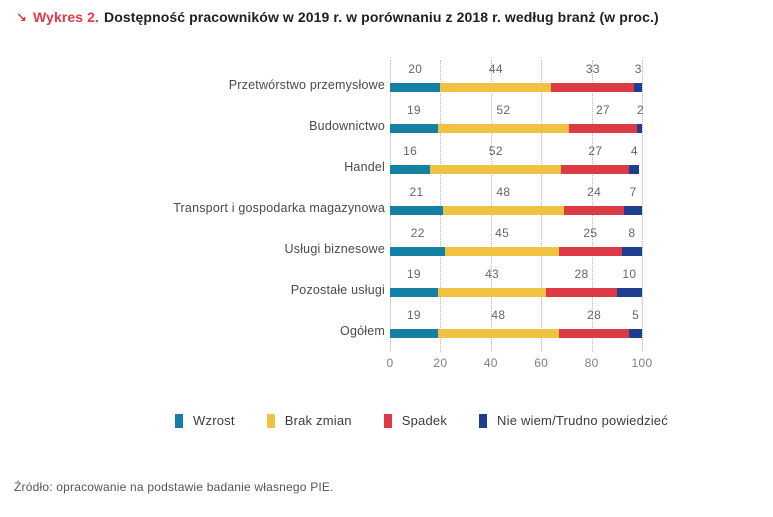 The height and width of the screenshot is (517, 773). I want to click on segment-value-label: 33, so click(592, 69).